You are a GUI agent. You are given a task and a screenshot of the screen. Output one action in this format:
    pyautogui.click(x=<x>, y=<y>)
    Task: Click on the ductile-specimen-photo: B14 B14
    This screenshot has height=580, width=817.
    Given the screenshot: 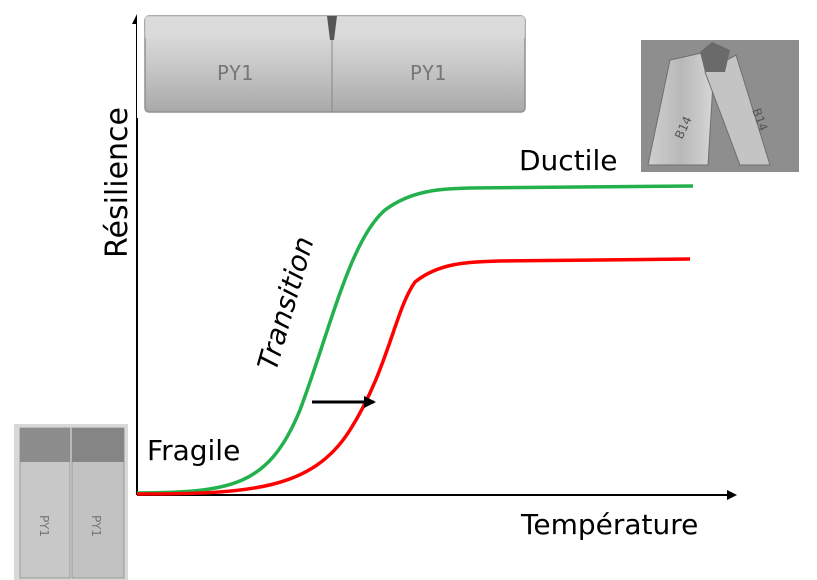 What is the action you would take?
    pyautogui.click(x=720, y=106)
    